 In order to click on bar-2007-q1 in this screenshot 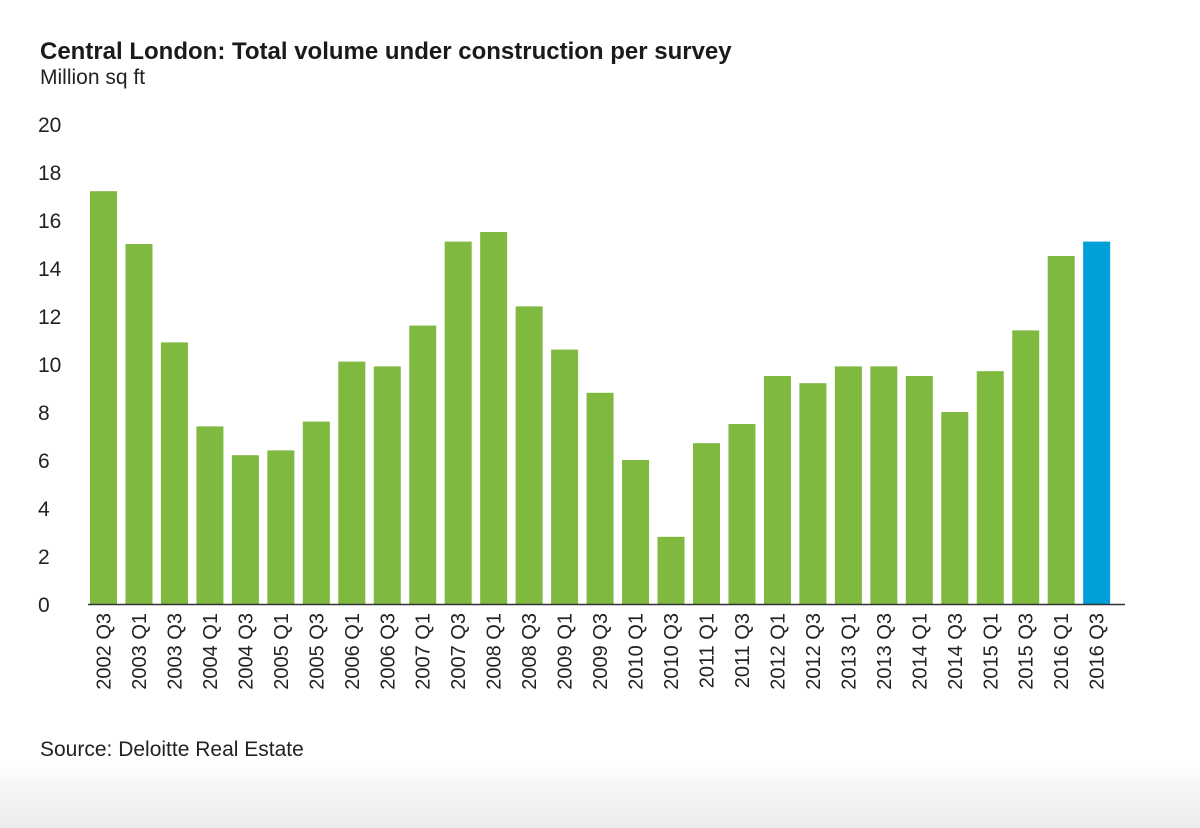, I will do `click(423, 464)`.